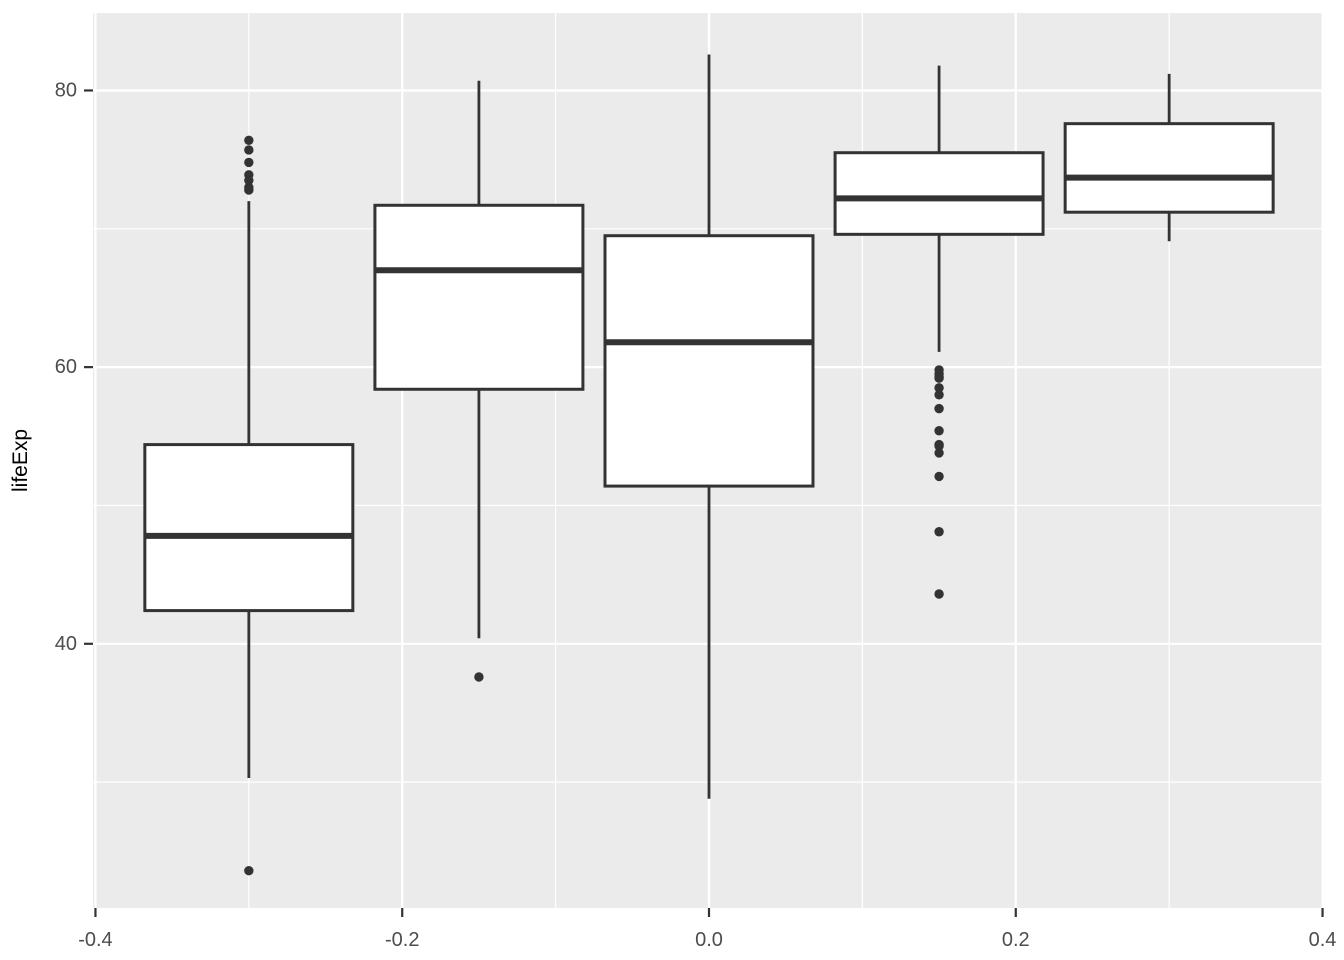 Image resolution: width=1344 pixels, height=960 pixels. I want to click on y-tick-label: 80, so click(66, 90).